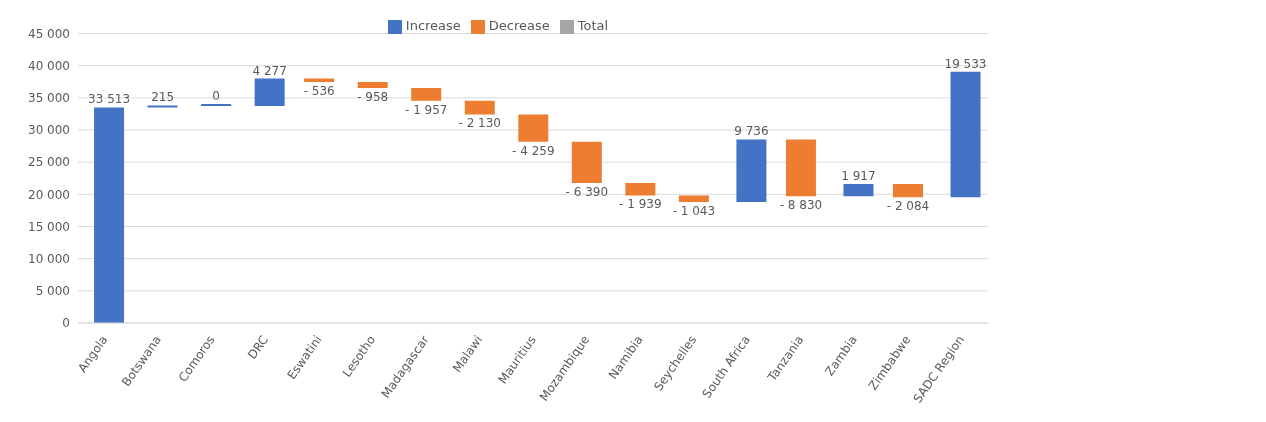  Describe the element at coordinates (751, 131) in the screenshot. I see `data-label: 9 736` at that location.